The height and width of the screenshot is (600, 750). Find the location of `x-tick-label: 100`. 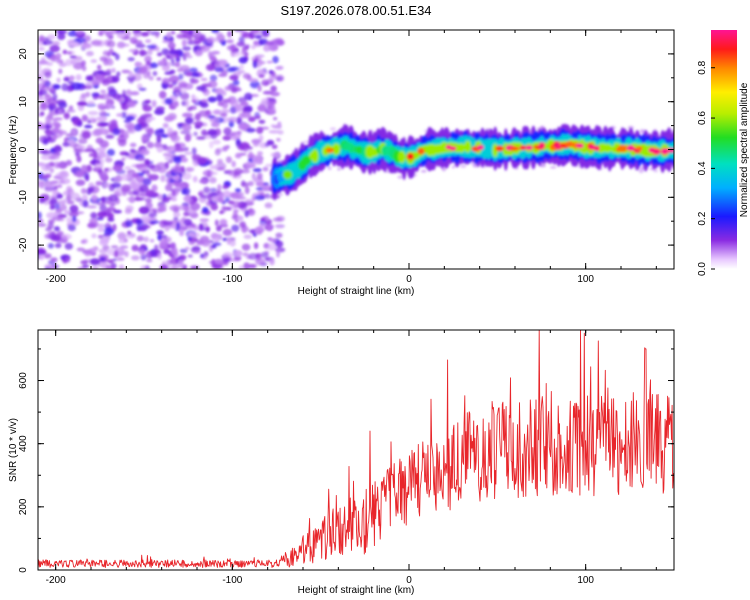

x-tick-label: 100 is located at coordinates (585, 580).